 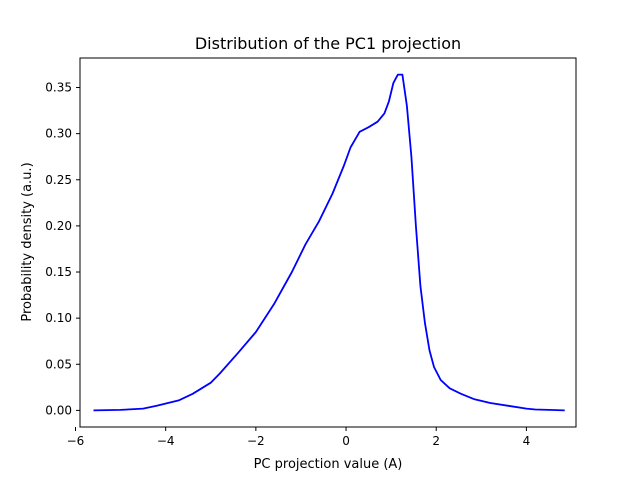 What do you see at coordinates (58, 134) in the screenshot?
I see `y-tick-label: 0.30` at bounding box center [58, 134].